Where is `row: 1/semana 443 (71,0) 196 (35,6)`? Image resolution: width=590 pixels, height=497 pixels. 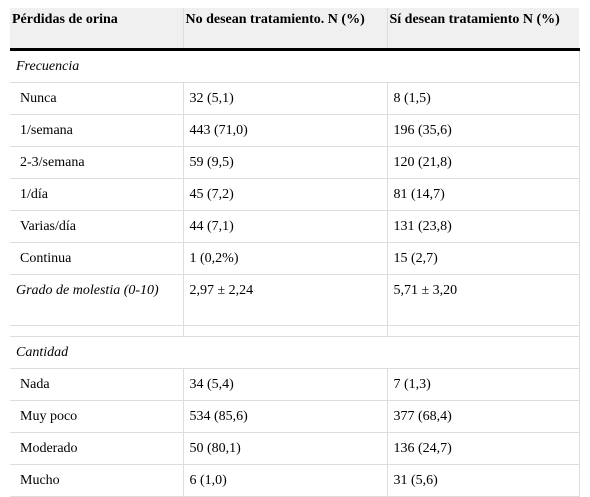
row: 1/semana 443 (71,0) 196 (35,6) is located at coordinates (295, 130).